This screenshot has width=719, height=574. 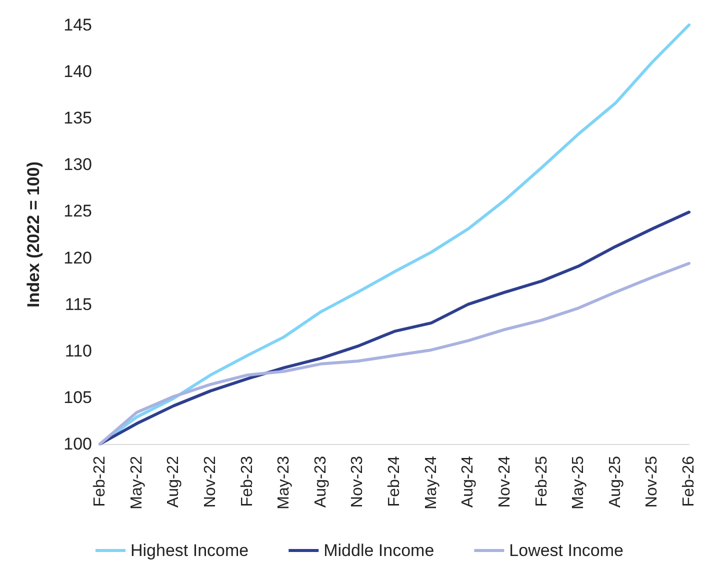 What do you see at coordinates (541, 481) in the screenshot?
I see `x-tick-label: Feb-25` at bounding box center [541, 481].